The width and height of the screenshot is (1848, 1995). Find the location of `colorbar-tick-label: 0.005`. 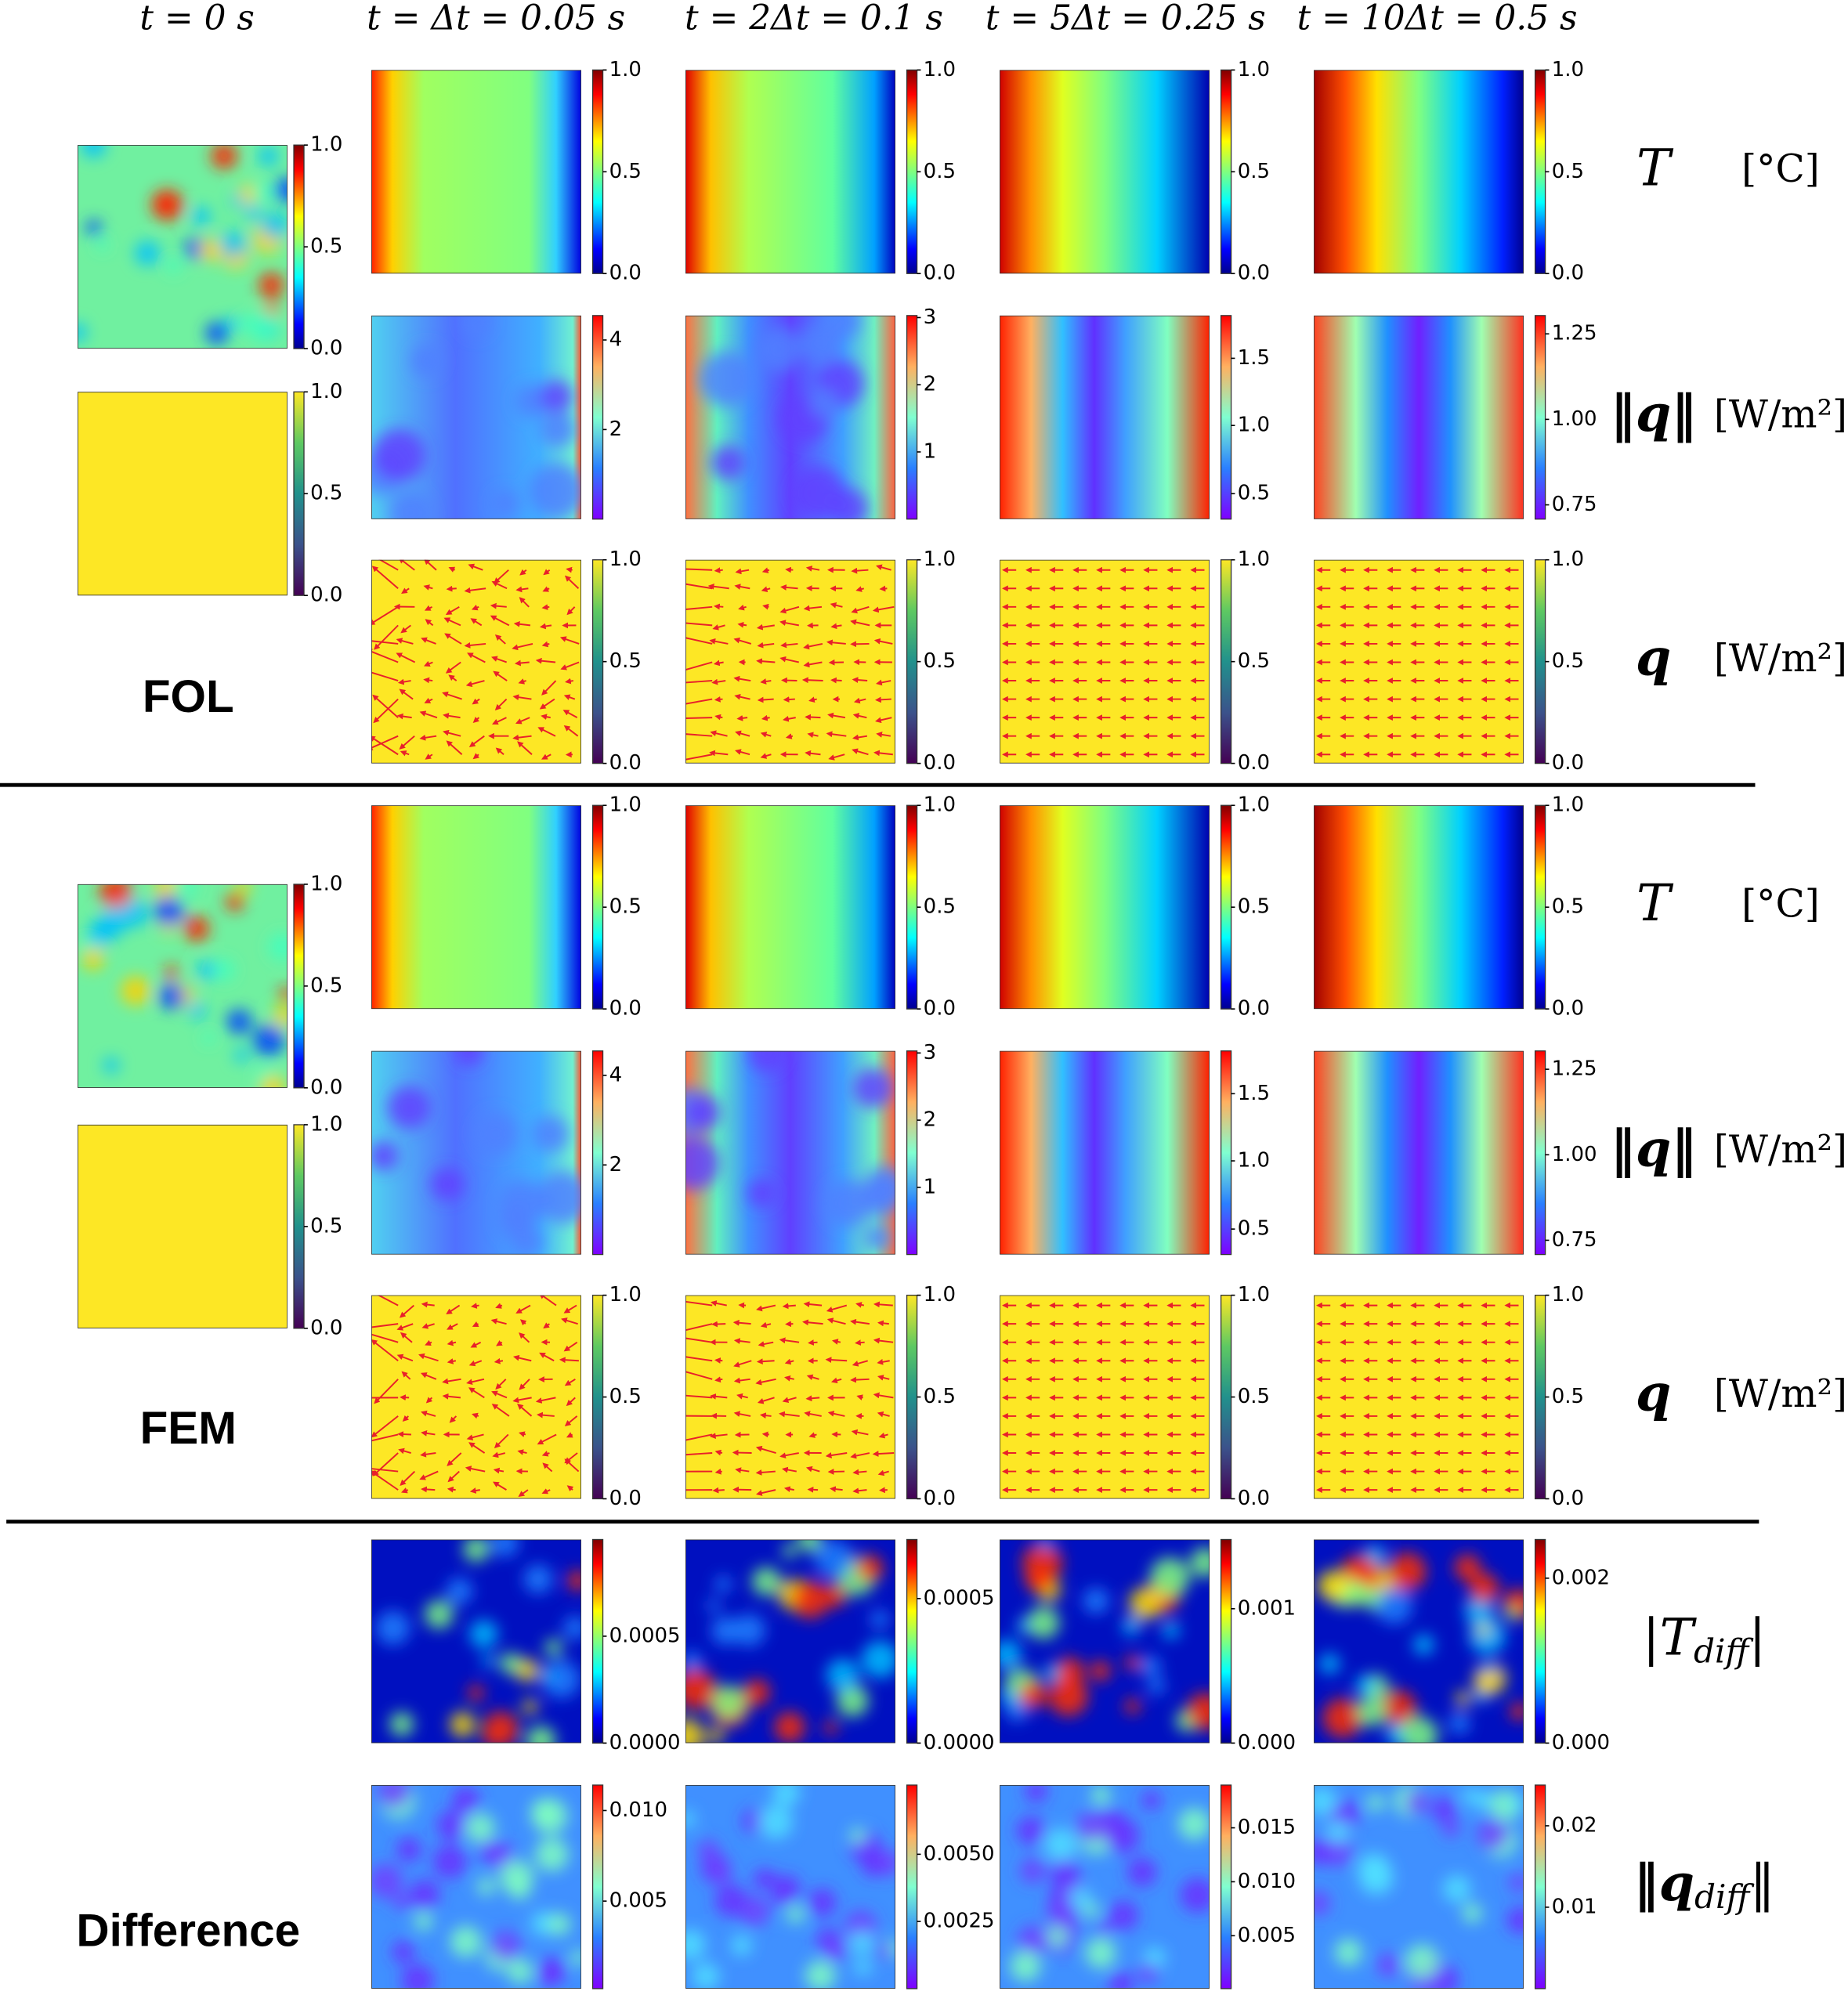

colorbar-tick-label: 0.005 is located at coordinates (1267, 1935).